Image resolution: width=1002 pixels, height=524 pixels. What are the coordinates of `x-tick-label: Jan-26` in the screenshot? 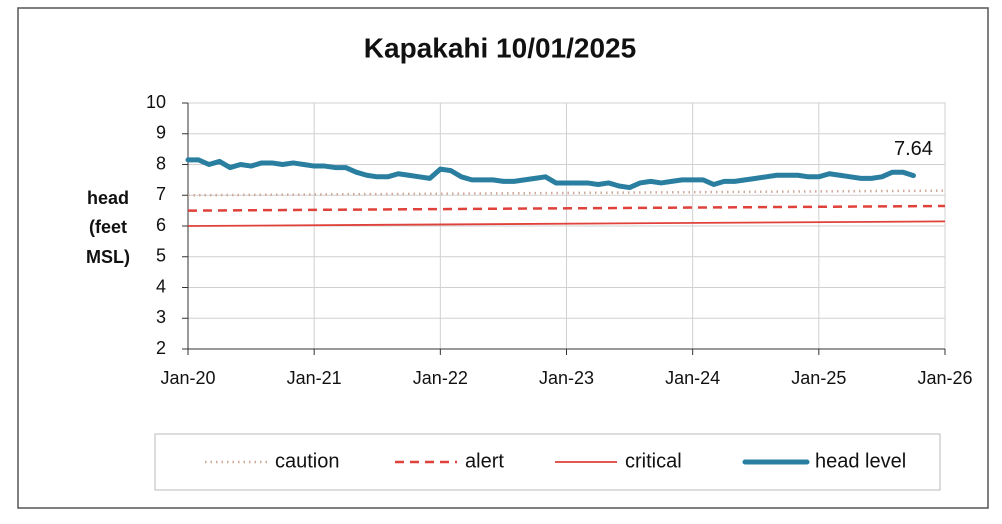 It's located at (944, 378).